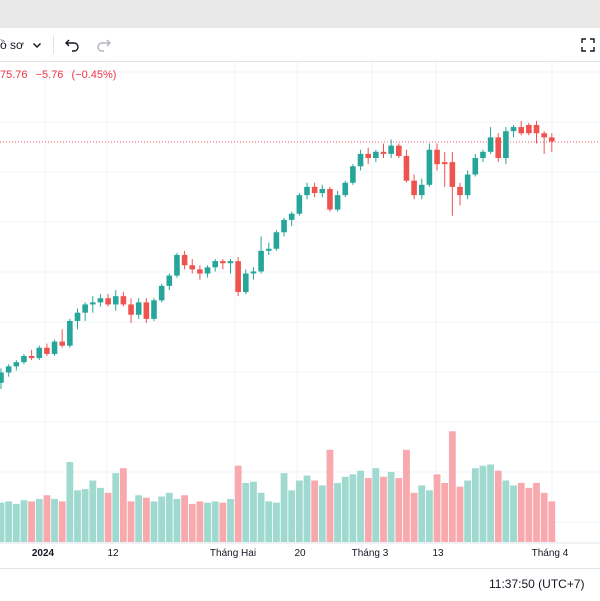  What do you see at coordinates (49, 75) in the screenshot?
I see `legend-change: −5.76` at bounding box center [49, 75].